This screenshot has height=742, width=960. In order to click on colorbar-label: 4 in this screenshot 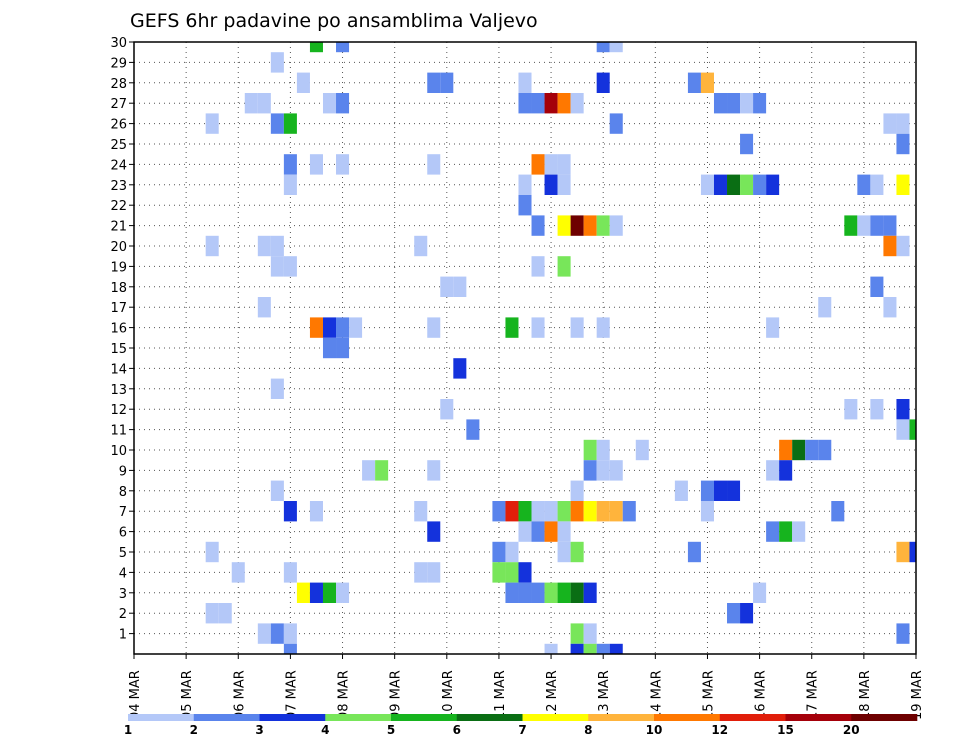, I will do `click(325, 730)`.